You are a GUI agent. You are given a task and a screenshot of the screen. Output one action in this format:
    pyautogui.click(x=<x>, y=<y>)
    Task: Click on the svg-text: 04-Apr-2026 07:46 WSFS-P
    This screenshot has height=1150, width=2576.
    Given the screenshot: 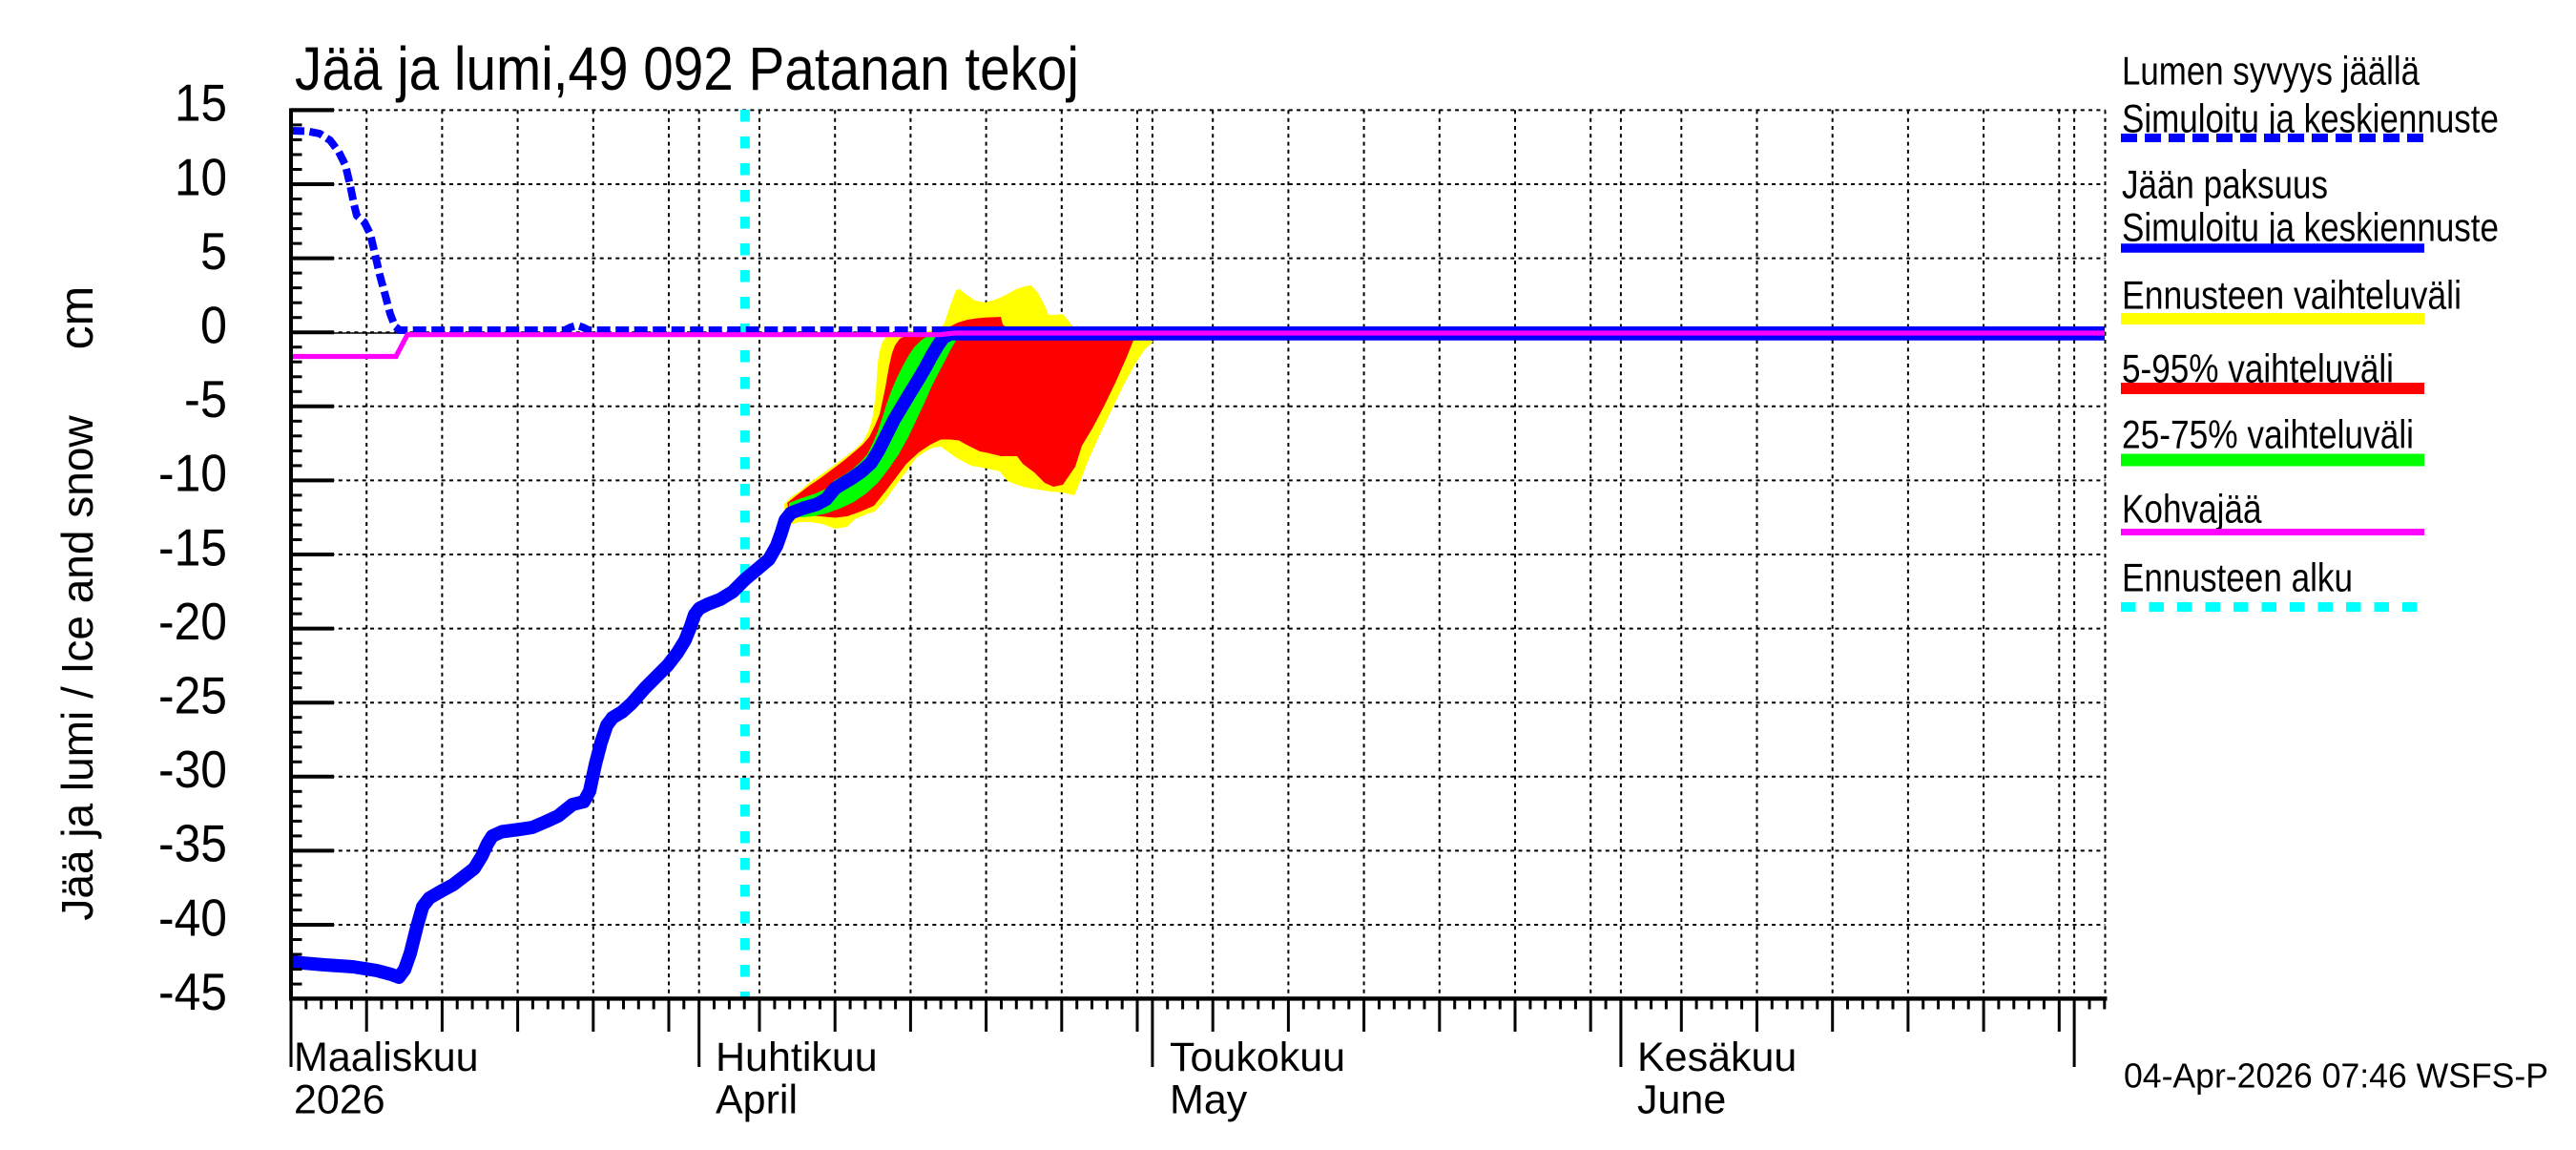 What is the action you would take?
    pyautogui.click(x=2336, y=1076)
    